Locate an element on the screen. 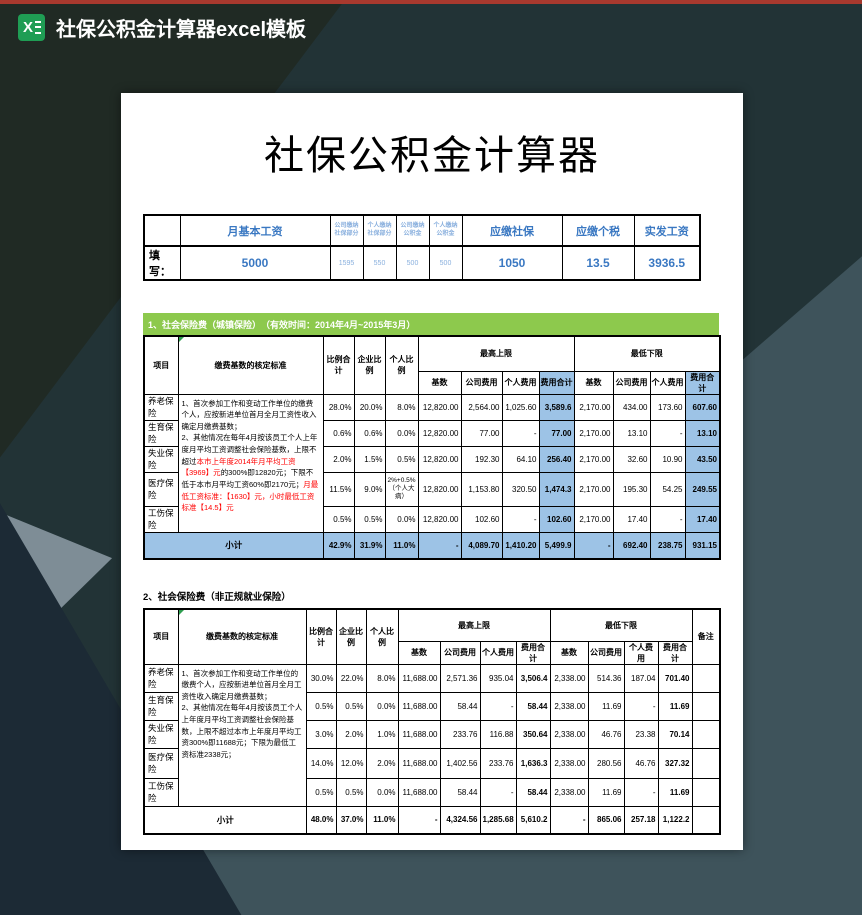  item-name-cell: 工伤保险 is located at coordinates (161, 519).